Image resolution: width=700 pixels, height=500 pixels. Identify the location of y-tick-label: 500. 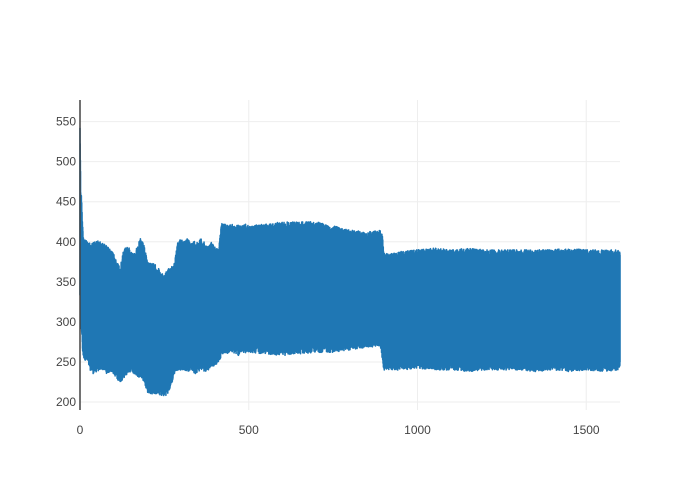
(66, 162).